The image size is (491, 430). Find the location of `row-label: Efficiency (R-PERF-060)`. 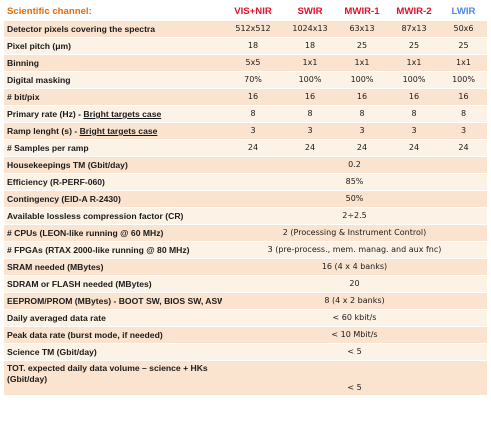

row-label: Efficiency (R-PERF-060) is located at coordinates (113, 182).